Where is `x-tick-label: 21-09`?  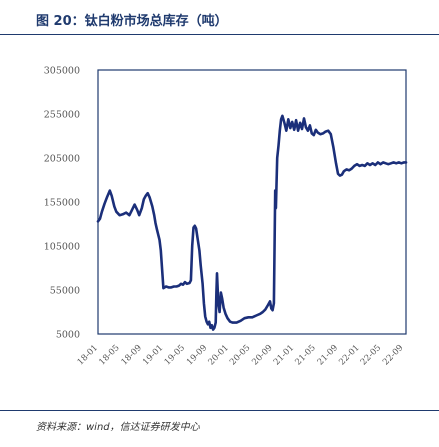
x-tick-label: 21-09 is located at coordinates (328, 355).